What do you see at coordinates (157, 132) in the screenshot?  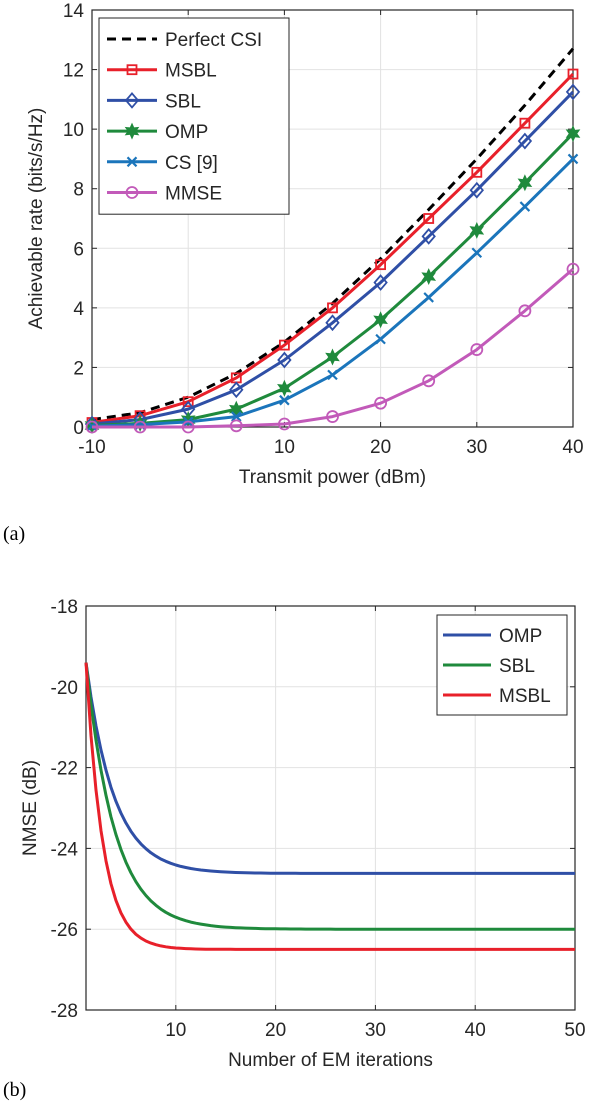 I see `legend-item-omp: OMP` at bounding box center [157, 132].